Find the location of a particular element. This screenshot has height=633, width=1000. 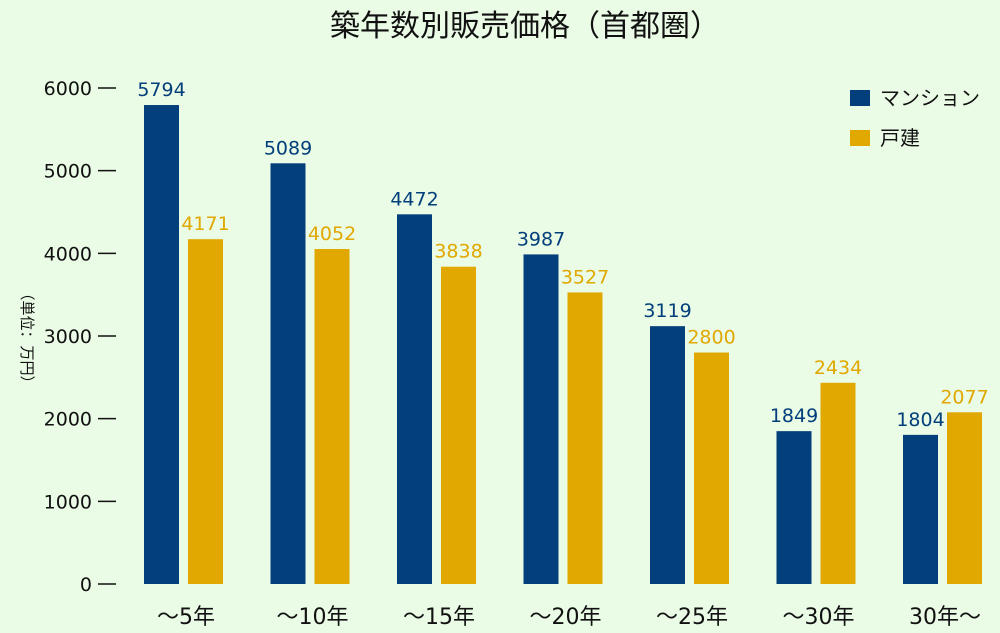

x-axis: 〜5年 〜10年 〜15年 〜20年 〜25年 〜30年 30年〜 is located at coordinates (569, 617).